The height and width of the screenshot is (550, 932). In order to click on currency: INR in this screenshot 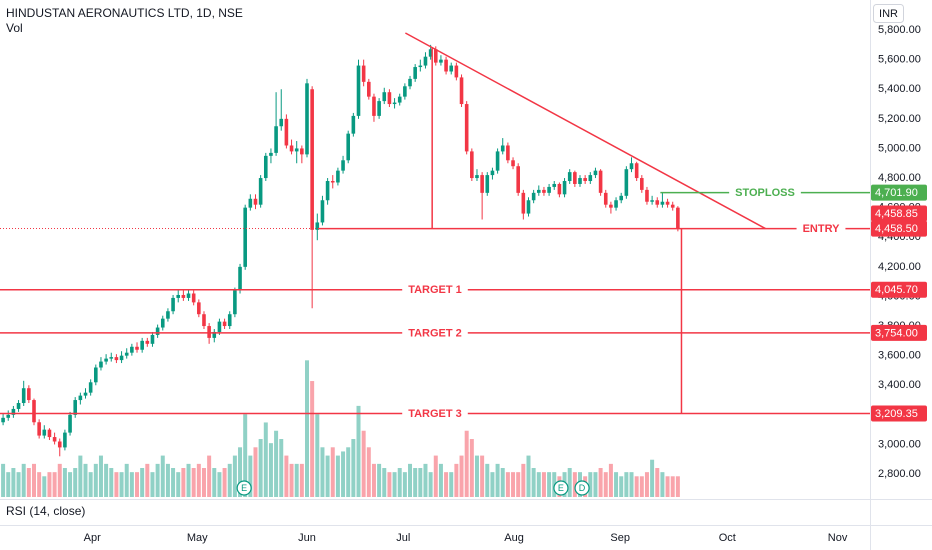, I will do `click(888, 14)`.